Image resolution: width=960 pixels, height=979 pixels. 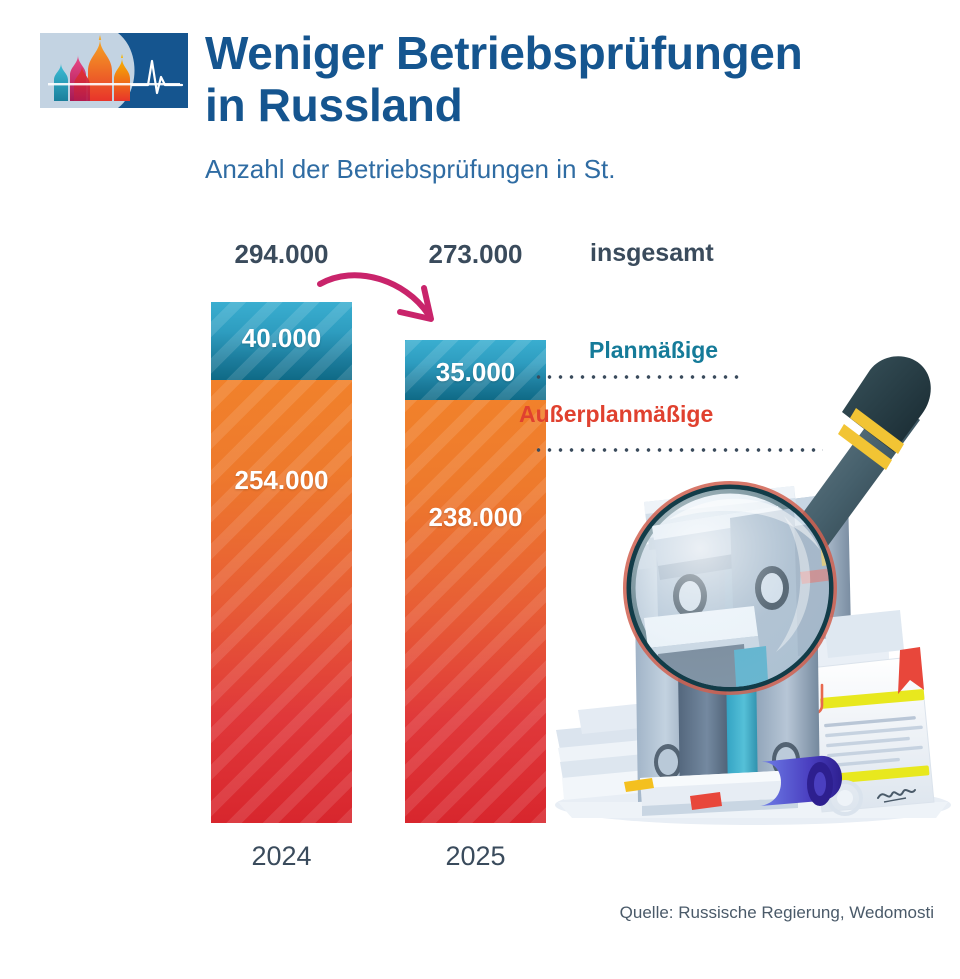 I want to click on bar-2024-planned-segment: 40.000, so click(x=281, y=341).